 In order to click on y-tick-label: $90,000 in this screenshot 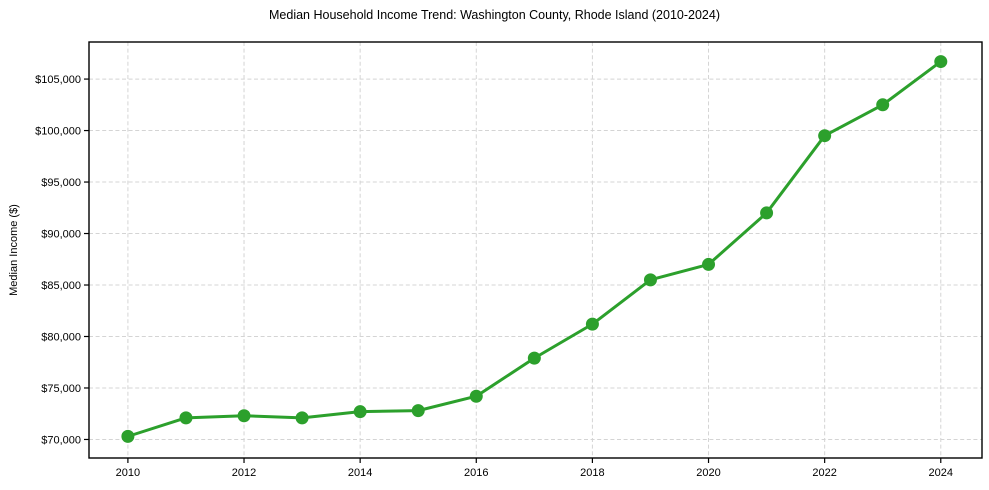, I will do `click(61, 234)`.